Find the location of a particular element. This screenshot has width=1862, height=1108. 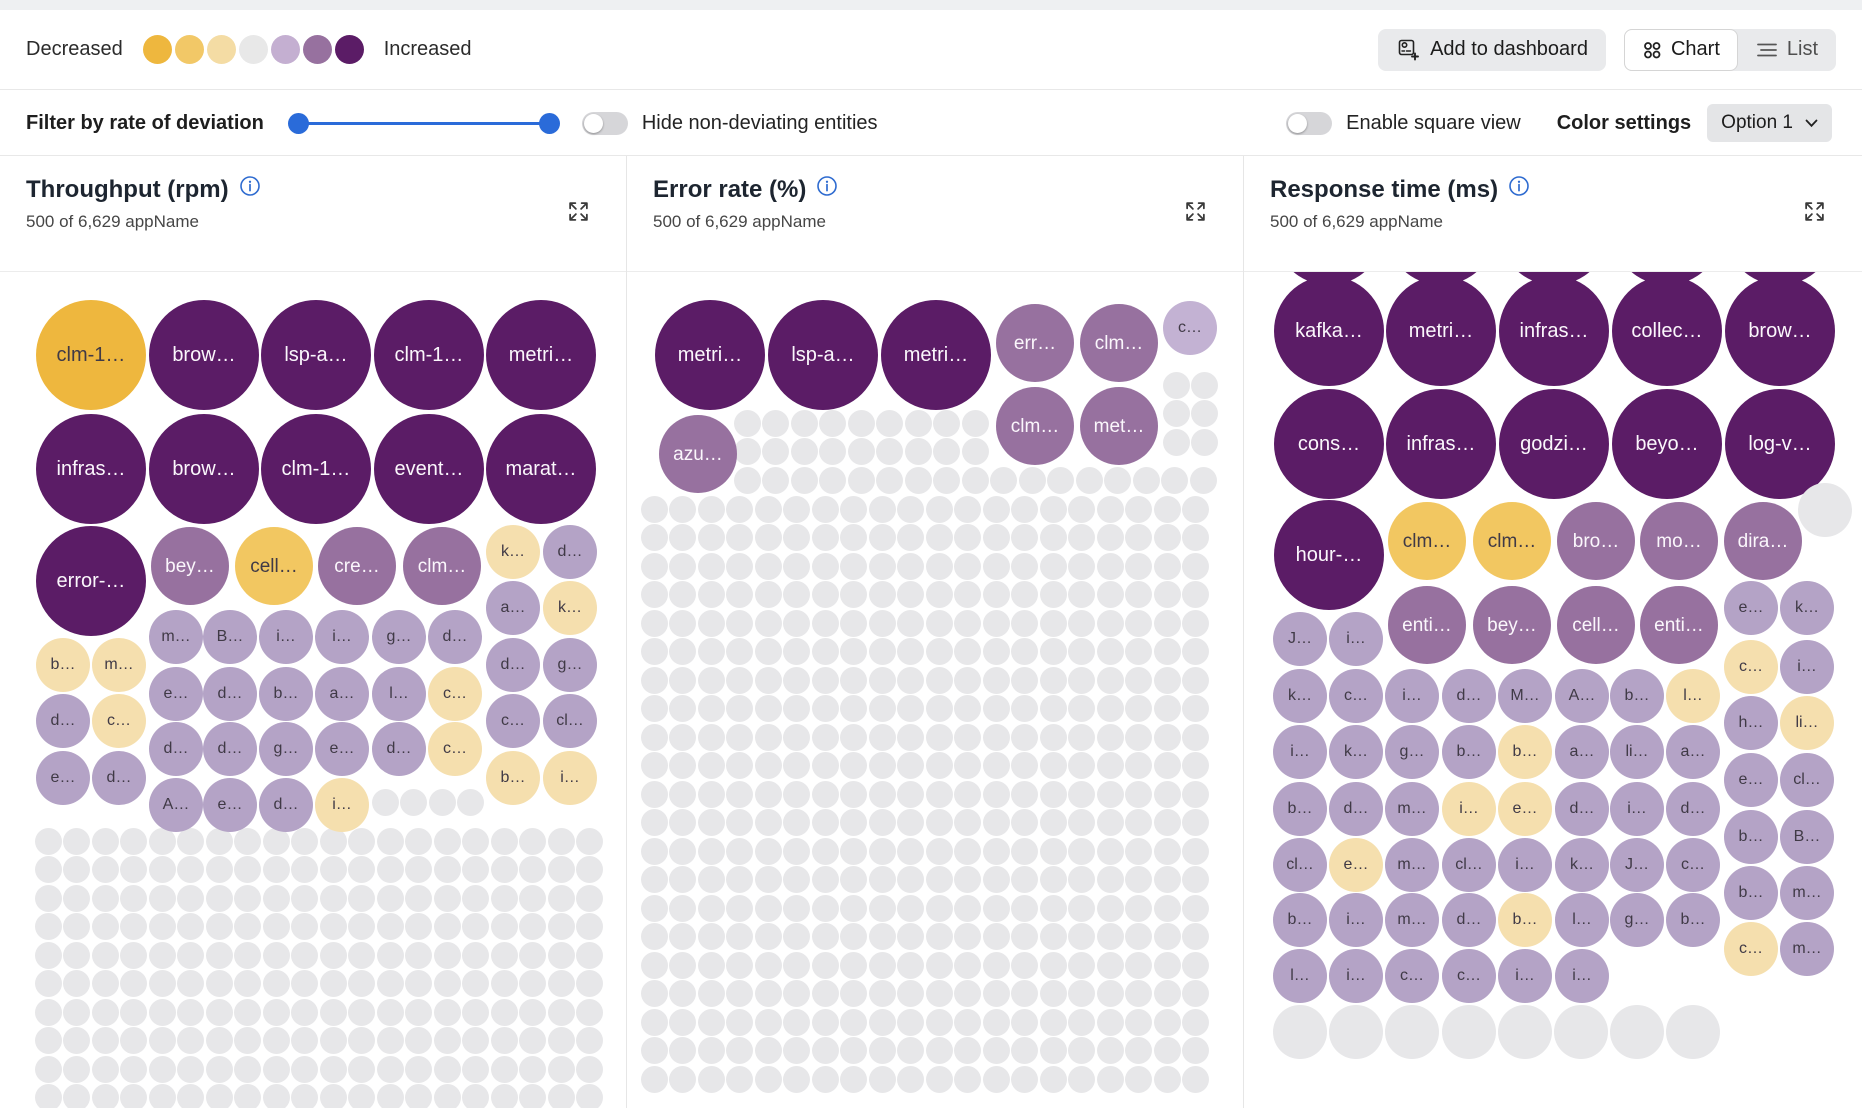

chart-view-button: Chart is located at coordinates (1680, 49).